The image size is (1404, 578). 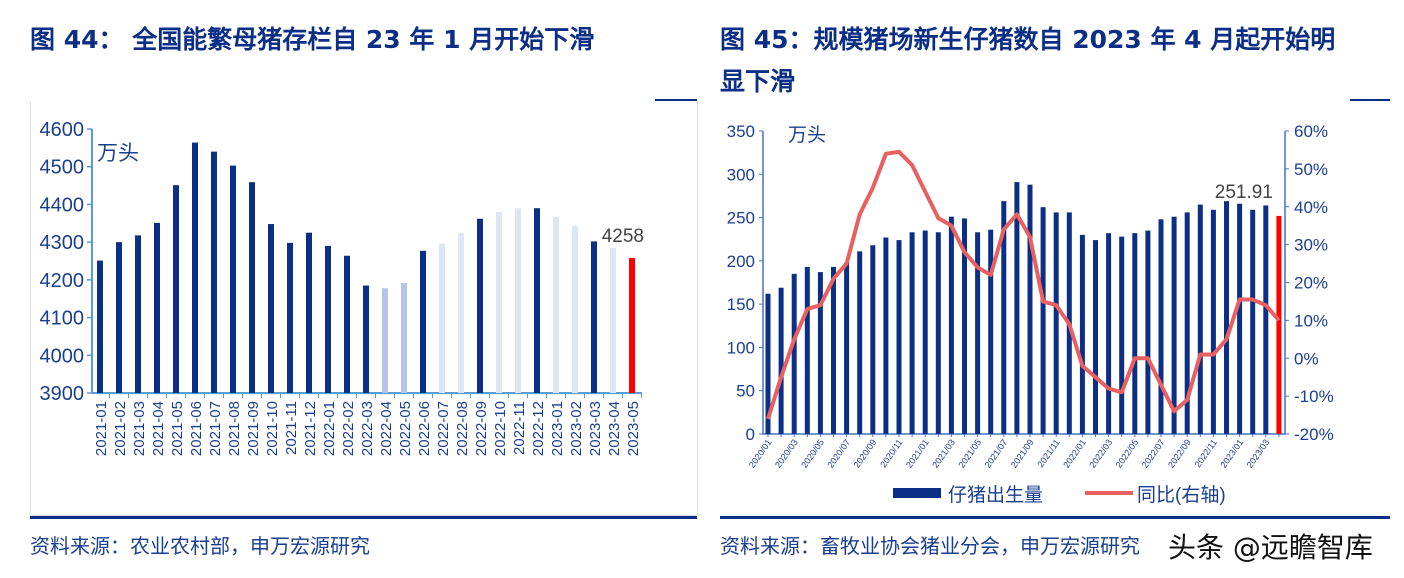 What do you see at coordinates (614, 428) in the screenshot?
I see `x-tick-label: 2023-04` at bounding box center [614, 428].